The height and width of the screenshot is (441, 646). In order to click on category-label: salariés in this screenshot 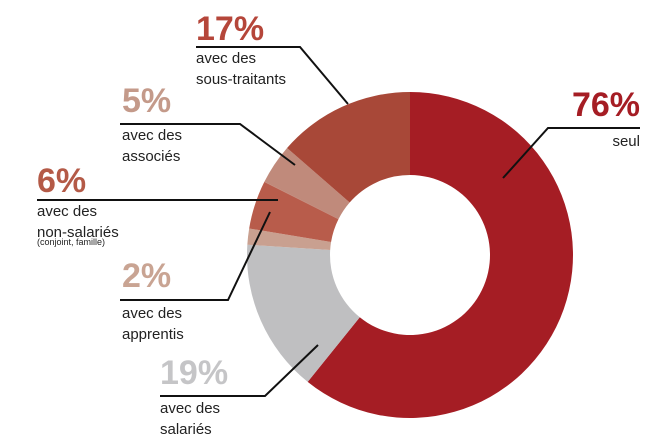, I will do `click(186, 429)`.